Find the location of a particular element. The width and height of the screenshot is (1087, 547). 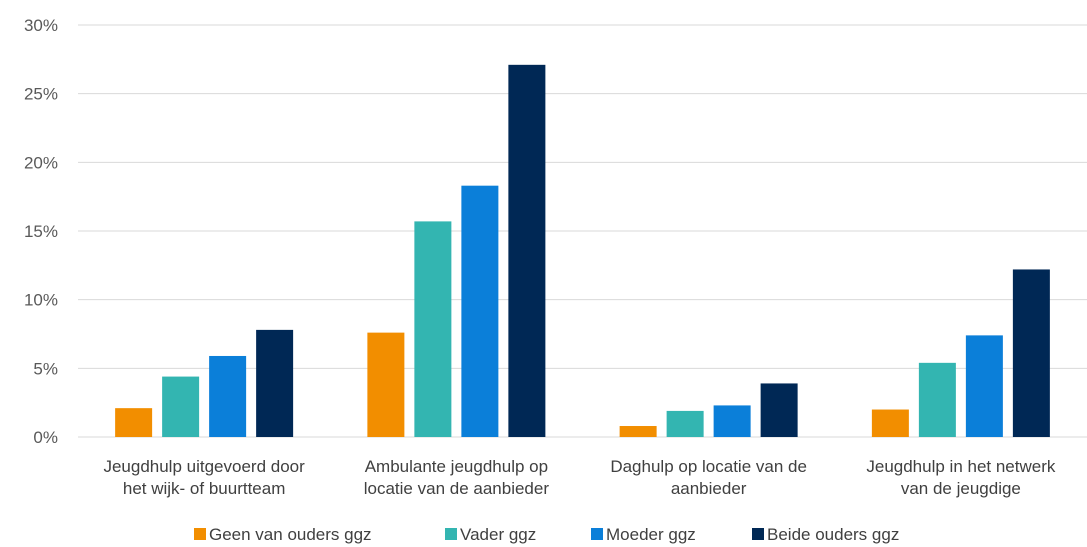

legend-label: Geen van ouders ggz is located at coordinates (290, 534).